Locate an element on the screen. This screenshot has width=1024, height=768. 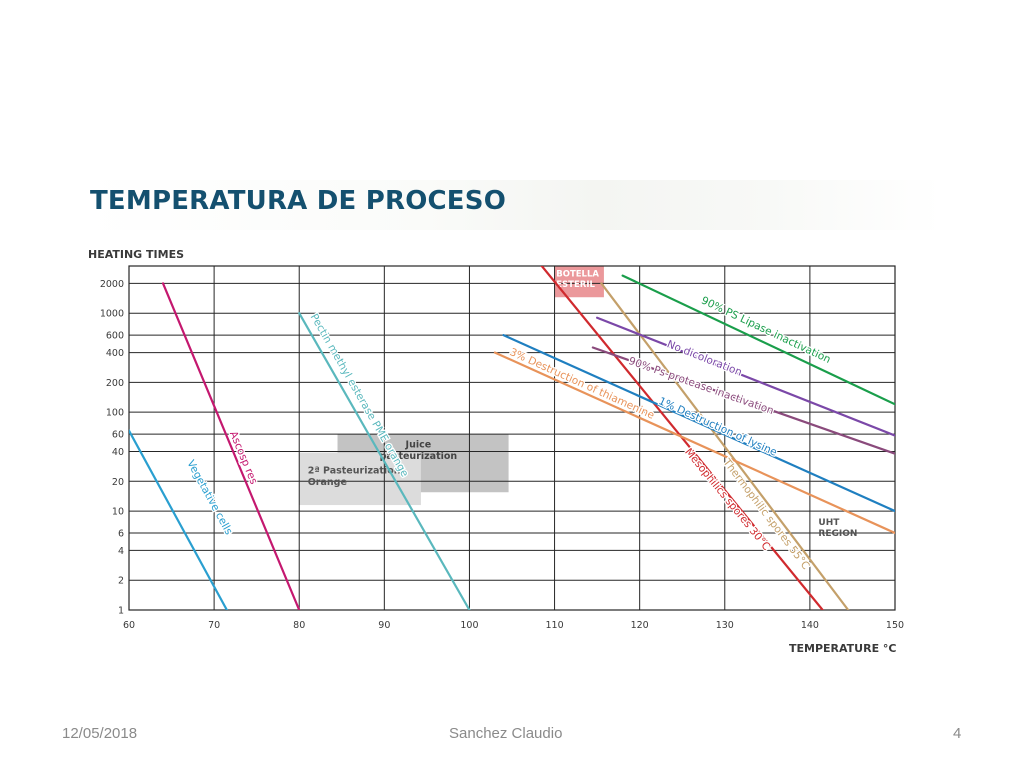
x-tick-label: 70 is located at coordinates (214, 625).